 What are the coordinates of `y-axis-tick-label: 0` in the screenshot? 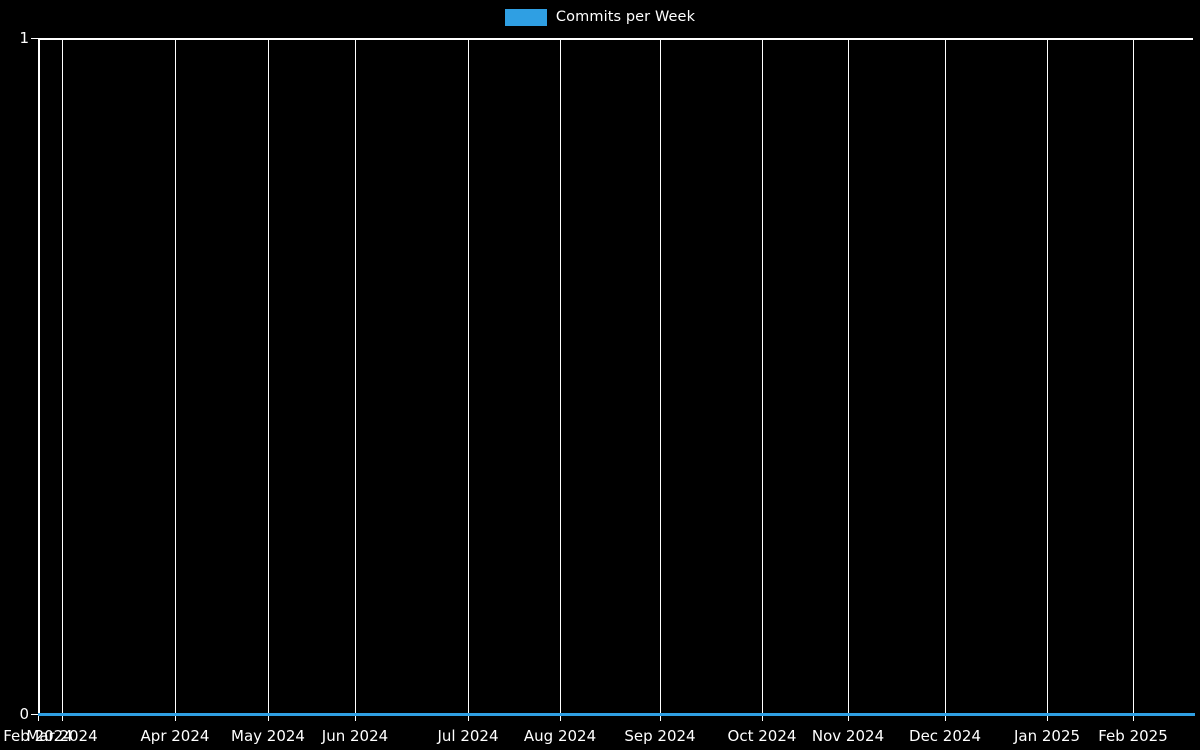 It's located at (24, 714).